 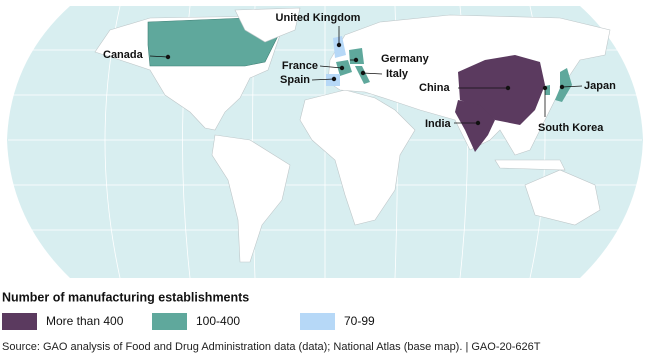 What do you see at coordinates (125, 297) in the screenshot?
I see `legend-title: Number of manufacturing establishments` at bounding box center [125, 297].